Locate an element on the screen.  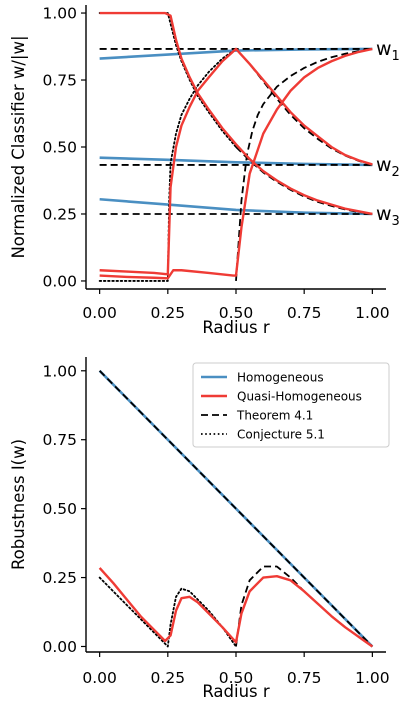
legend-label-3: Conjecture 5.1 is located at coordinates (281, 435).